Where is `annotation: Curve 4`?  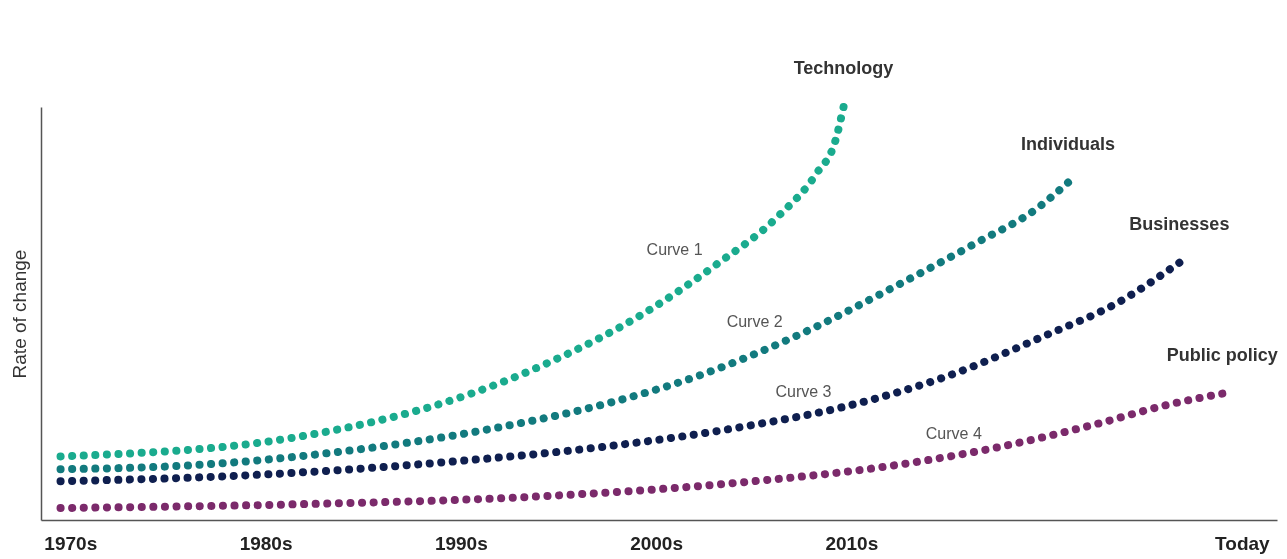 annotation: Curve 4 is located at coordinates (953, 433).